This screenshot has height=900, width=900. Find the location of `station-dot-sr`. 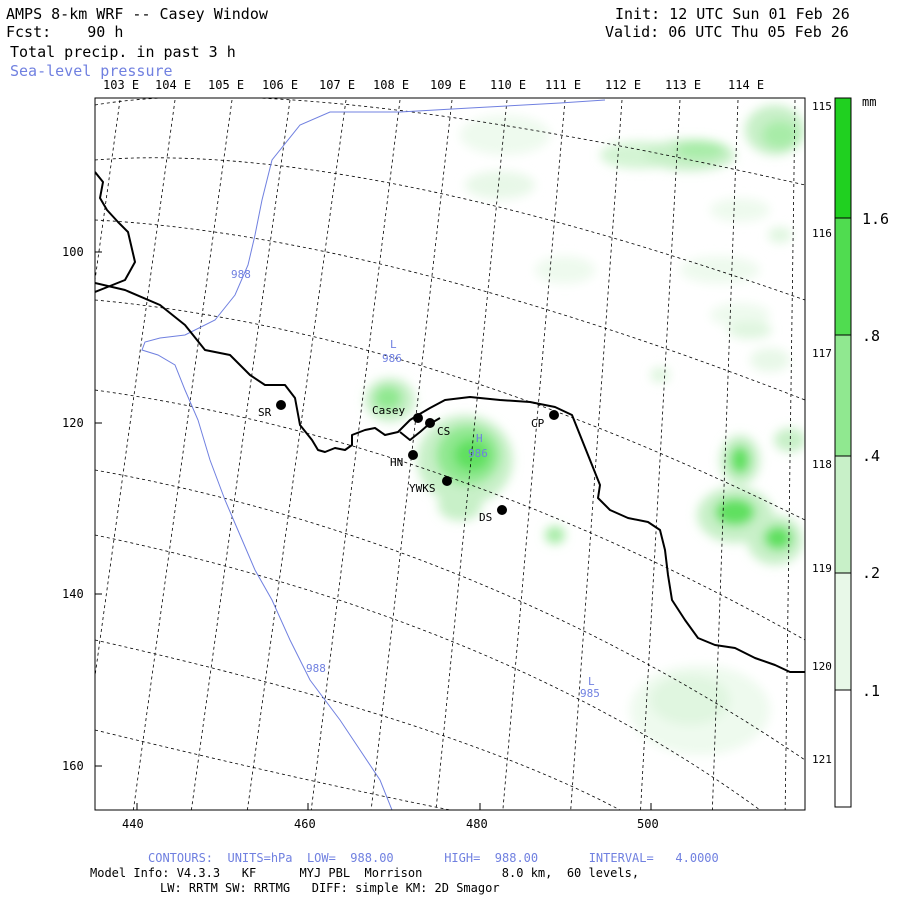

station-dot-sr is located at coordinates (281, 405).